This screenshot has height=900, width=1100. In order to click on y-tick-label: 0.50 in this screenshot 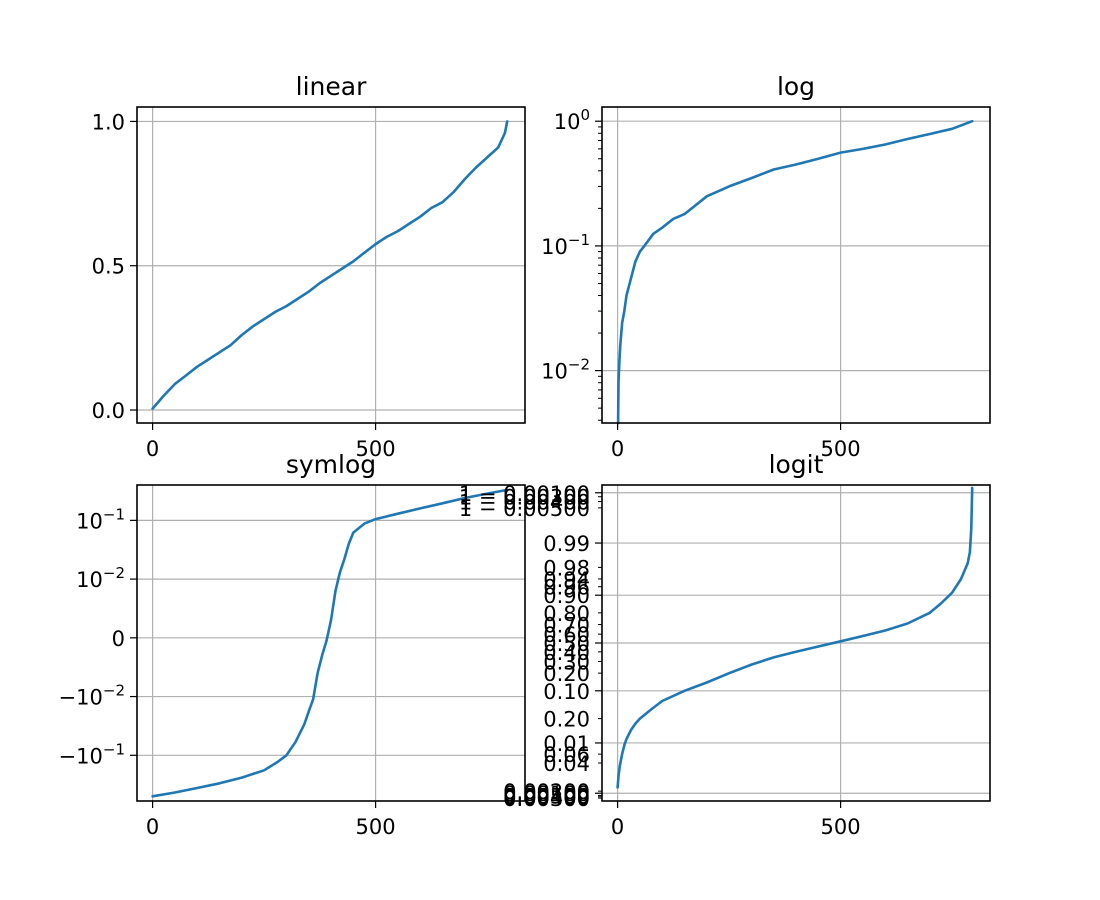, I will do `click(566, 644)`.